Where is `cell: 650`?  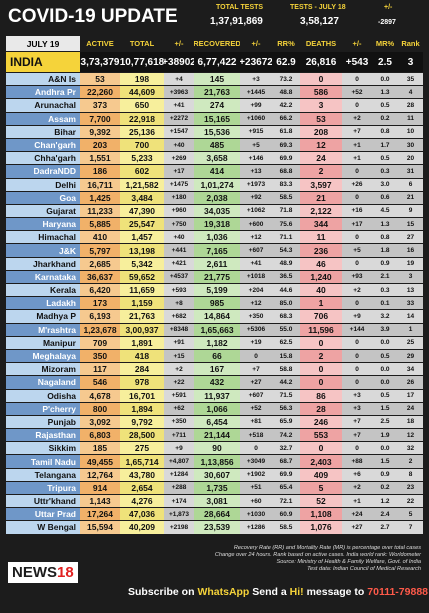 cell: 650 is located at coordinates (142, 105).